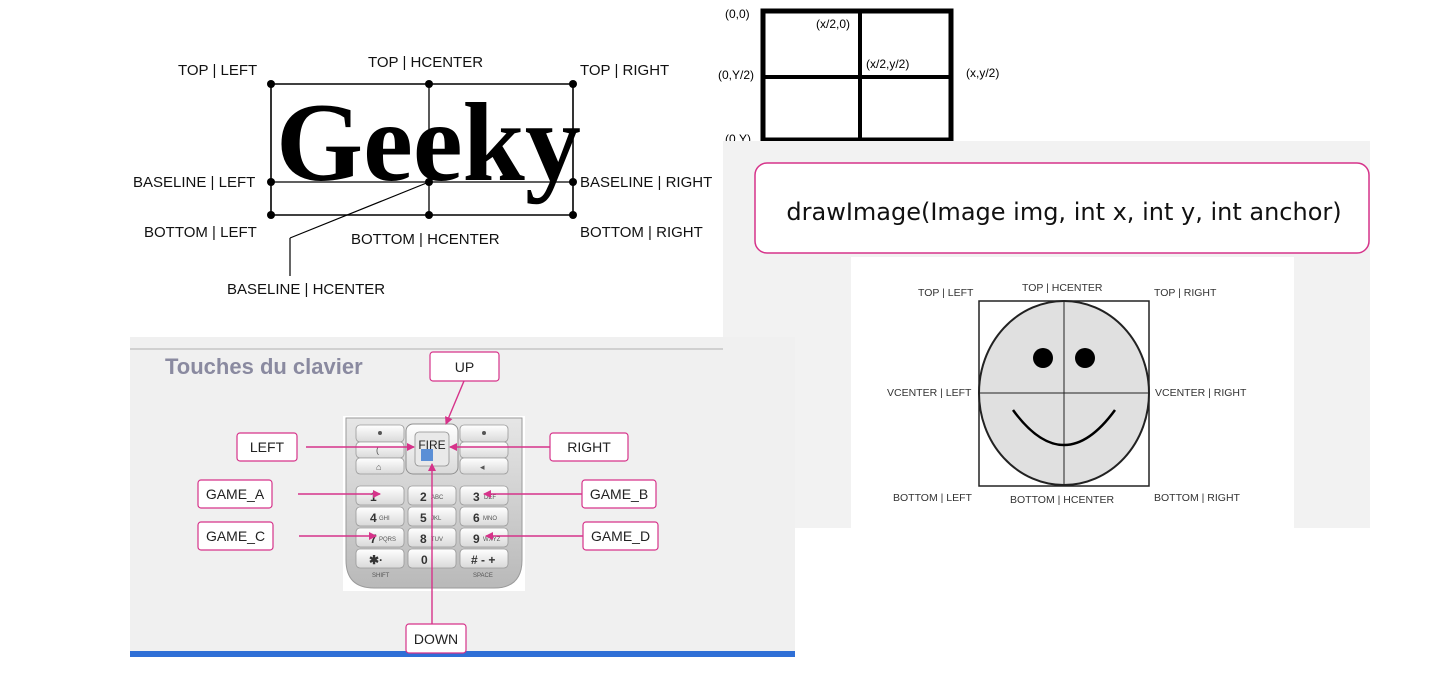  I want to click on key-5: 5, so click(423, 518).